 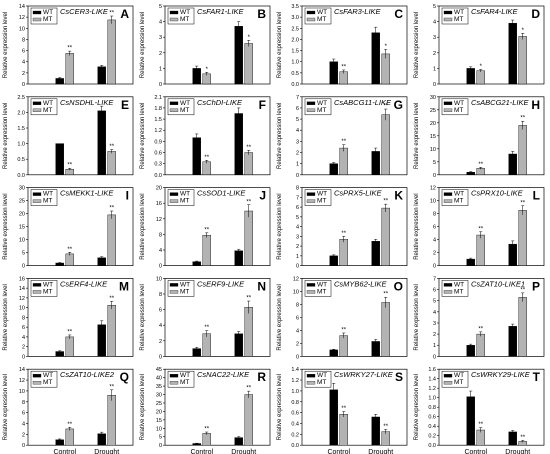 I want to click on panel-title: CsZAT10-LIKE1, so click(x=498, y=283).